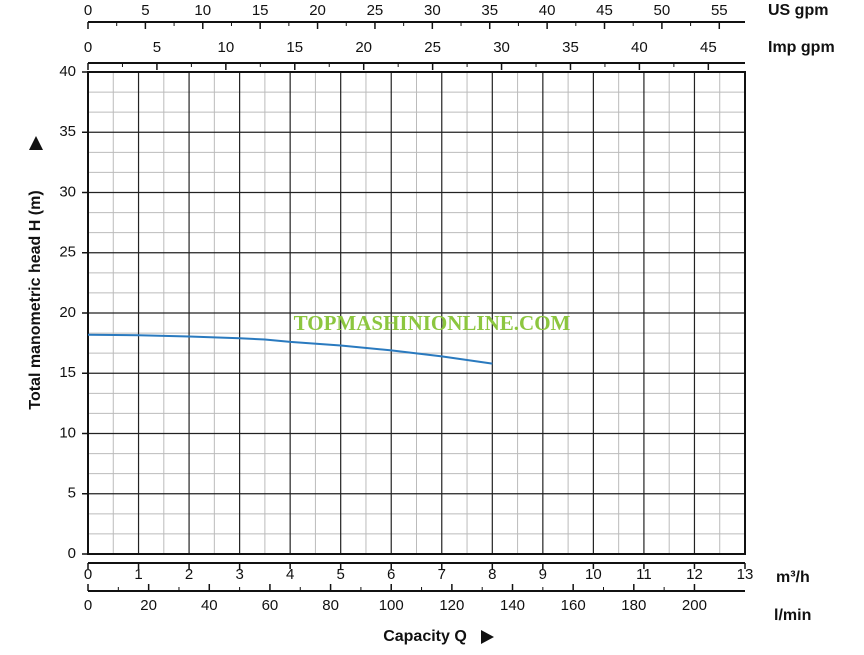 The height and width of the screenshot is (655, 864). I want to click on y-tick-label: 25, so click(67, 252).